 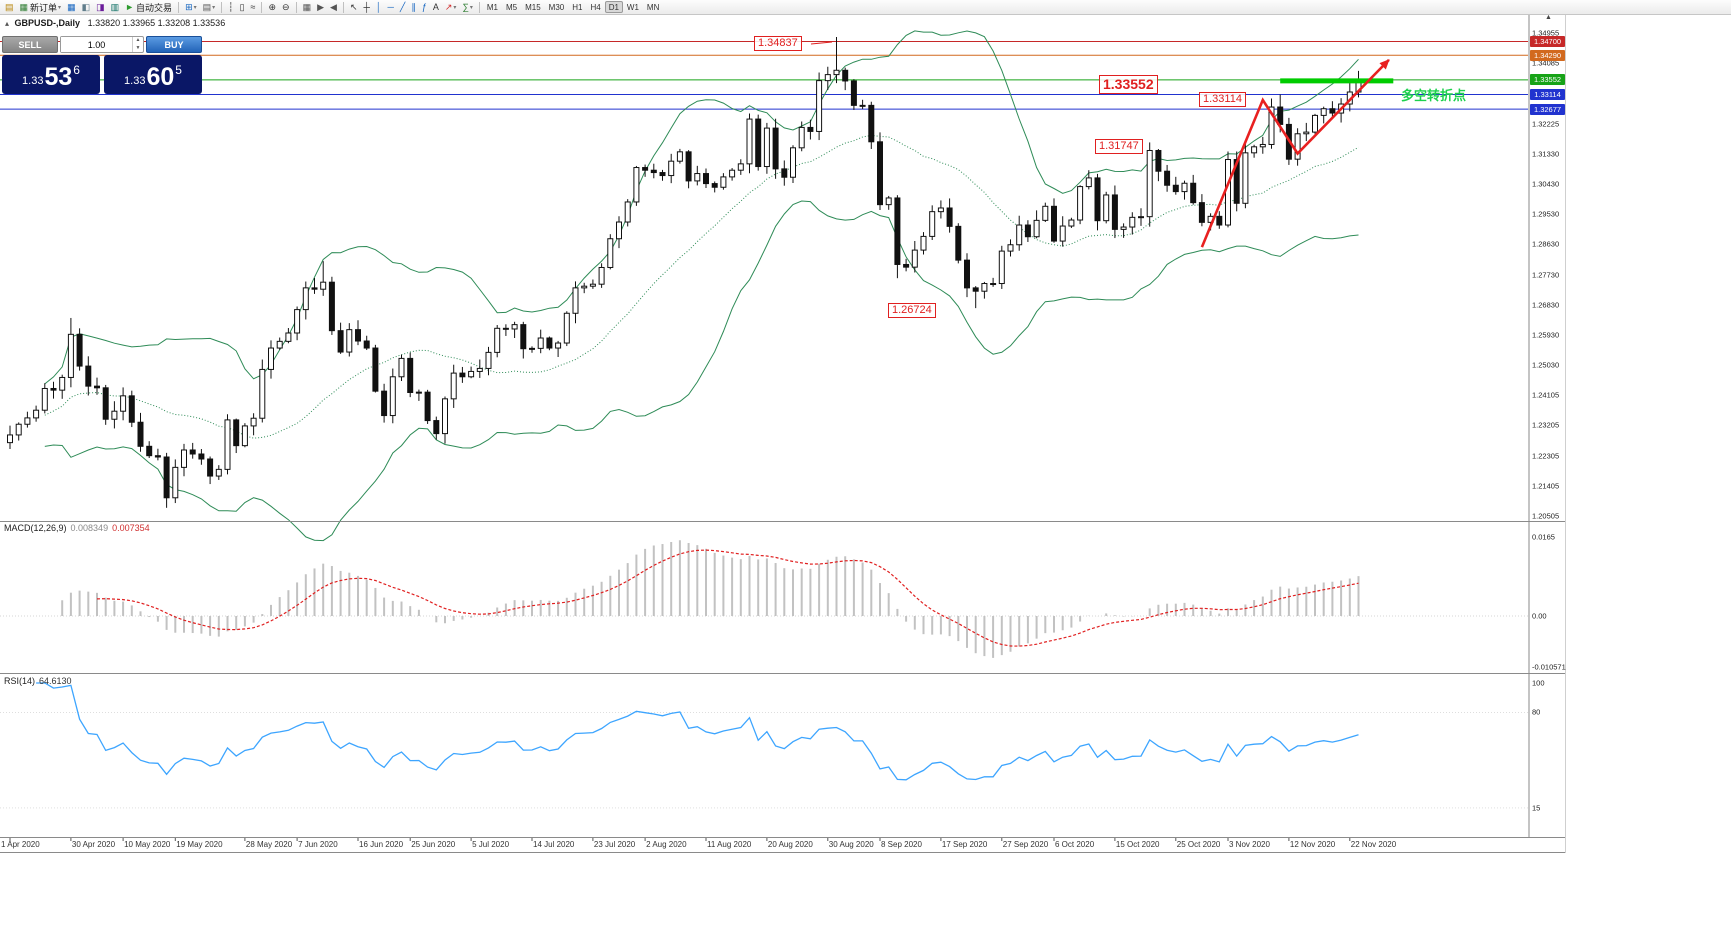 I want to click on sell-button: SELL, so click(x=30, y=44).